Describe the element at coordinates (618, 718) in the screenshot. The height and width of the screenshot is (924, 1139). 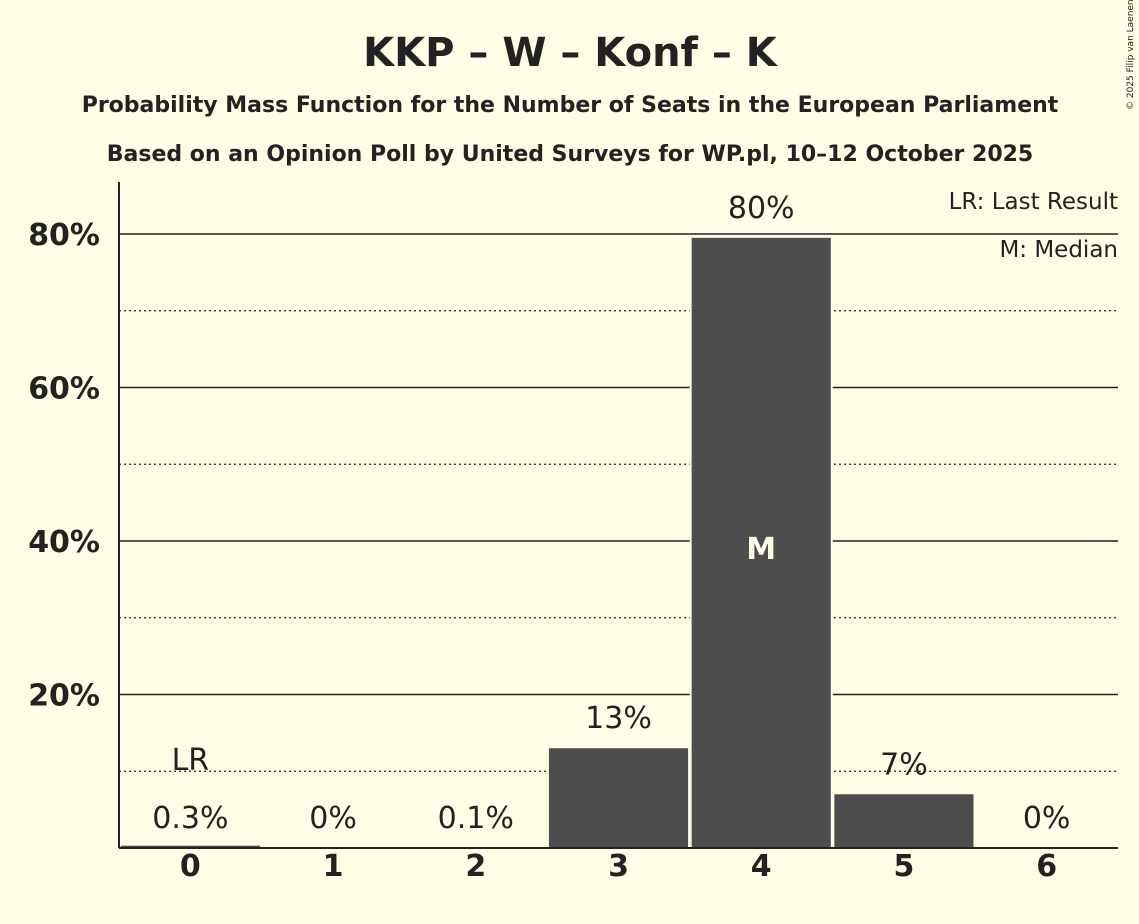
I see `value-label: 13%` at that location.